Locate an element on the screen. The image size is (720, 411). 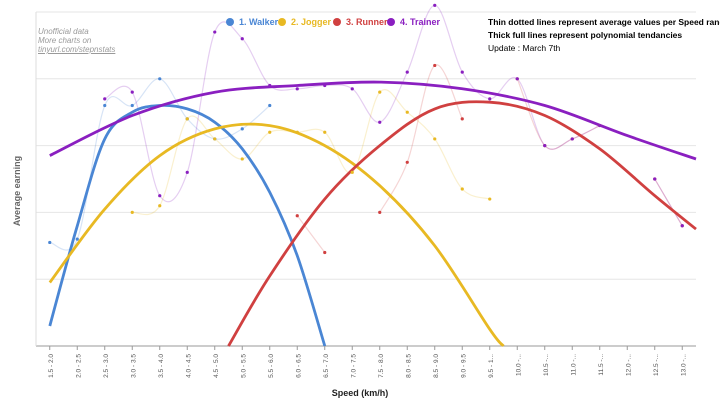
x-tick-label: 3.5 - 4.0 is located at coordinates (161, 366).